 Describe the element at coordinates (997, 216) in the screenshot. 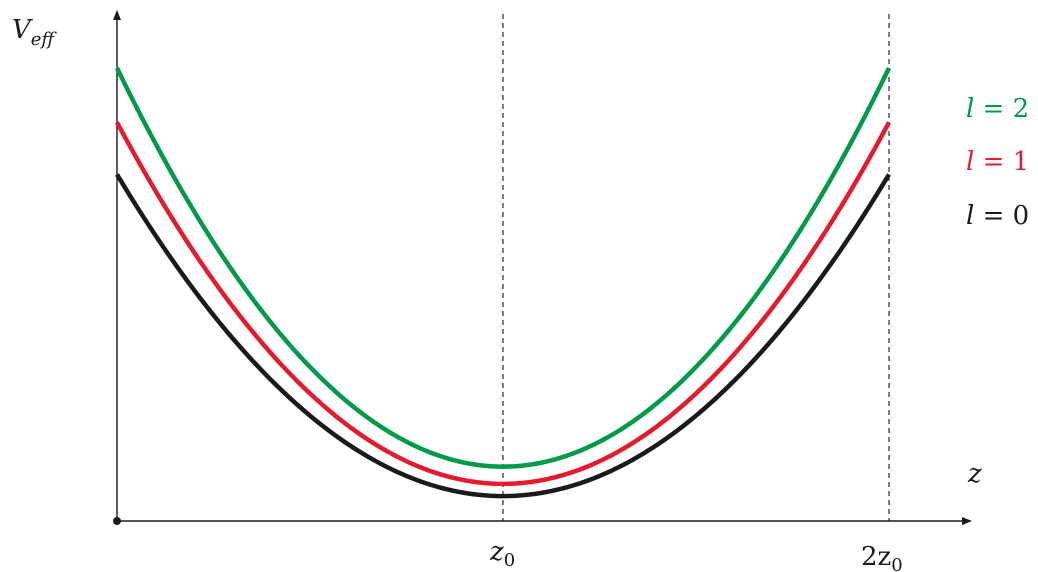

I see `legend-label-l0: l = 0` at that location.